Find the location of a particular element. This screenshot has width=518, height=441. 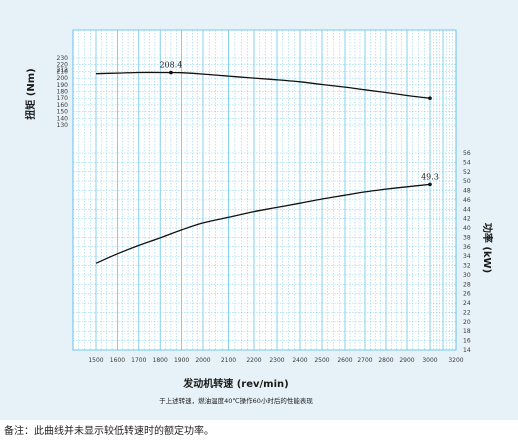

torque-tick-label: 200 is located at coordinates (63, 78).